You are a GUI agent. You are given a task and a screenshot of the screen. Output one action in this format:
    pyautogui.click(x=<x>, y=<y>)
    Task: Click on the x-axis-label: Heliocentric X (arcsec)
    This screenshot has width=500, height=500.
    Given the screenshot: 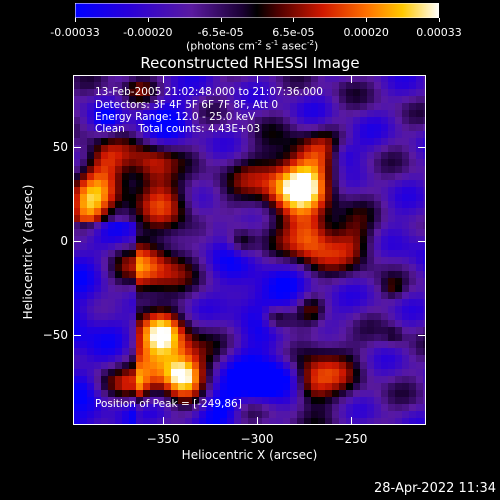 What is the action you would take?
    pyautogui.click(x=249, y=455)
    